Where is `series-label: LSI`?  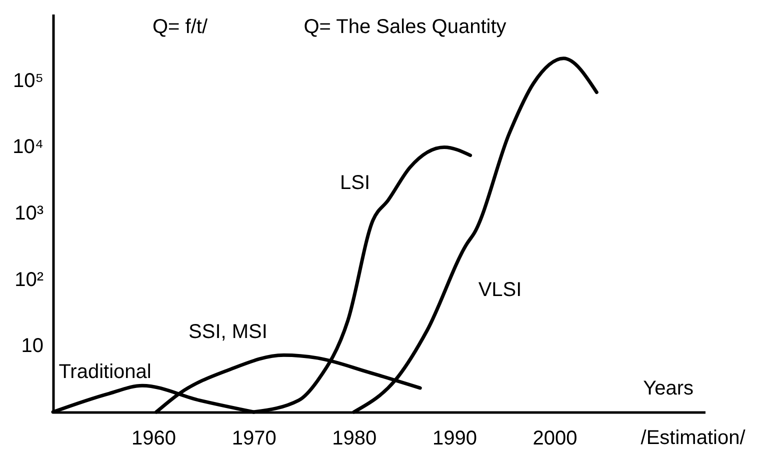
series-label: LSI is located at coordinates (355, 183).